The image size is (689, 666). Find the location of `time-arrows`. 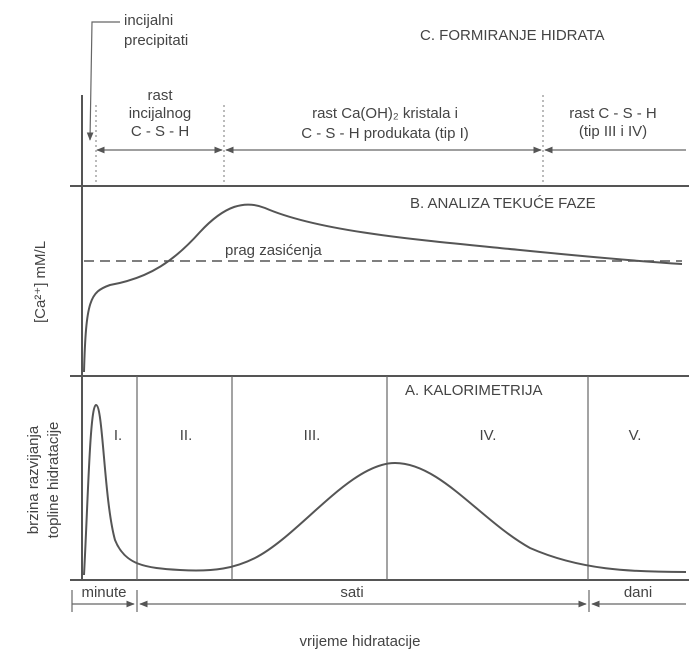

time-arrows is located at coordinates (378, 601).